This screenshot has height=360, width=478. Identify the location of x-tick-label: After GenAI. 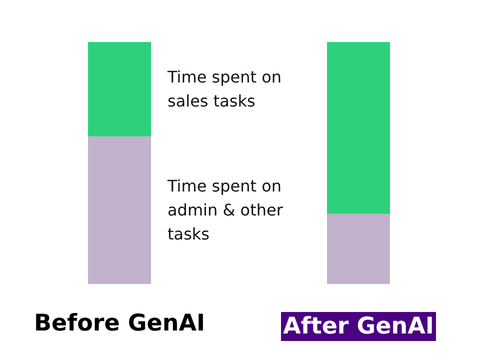
(358, 327).